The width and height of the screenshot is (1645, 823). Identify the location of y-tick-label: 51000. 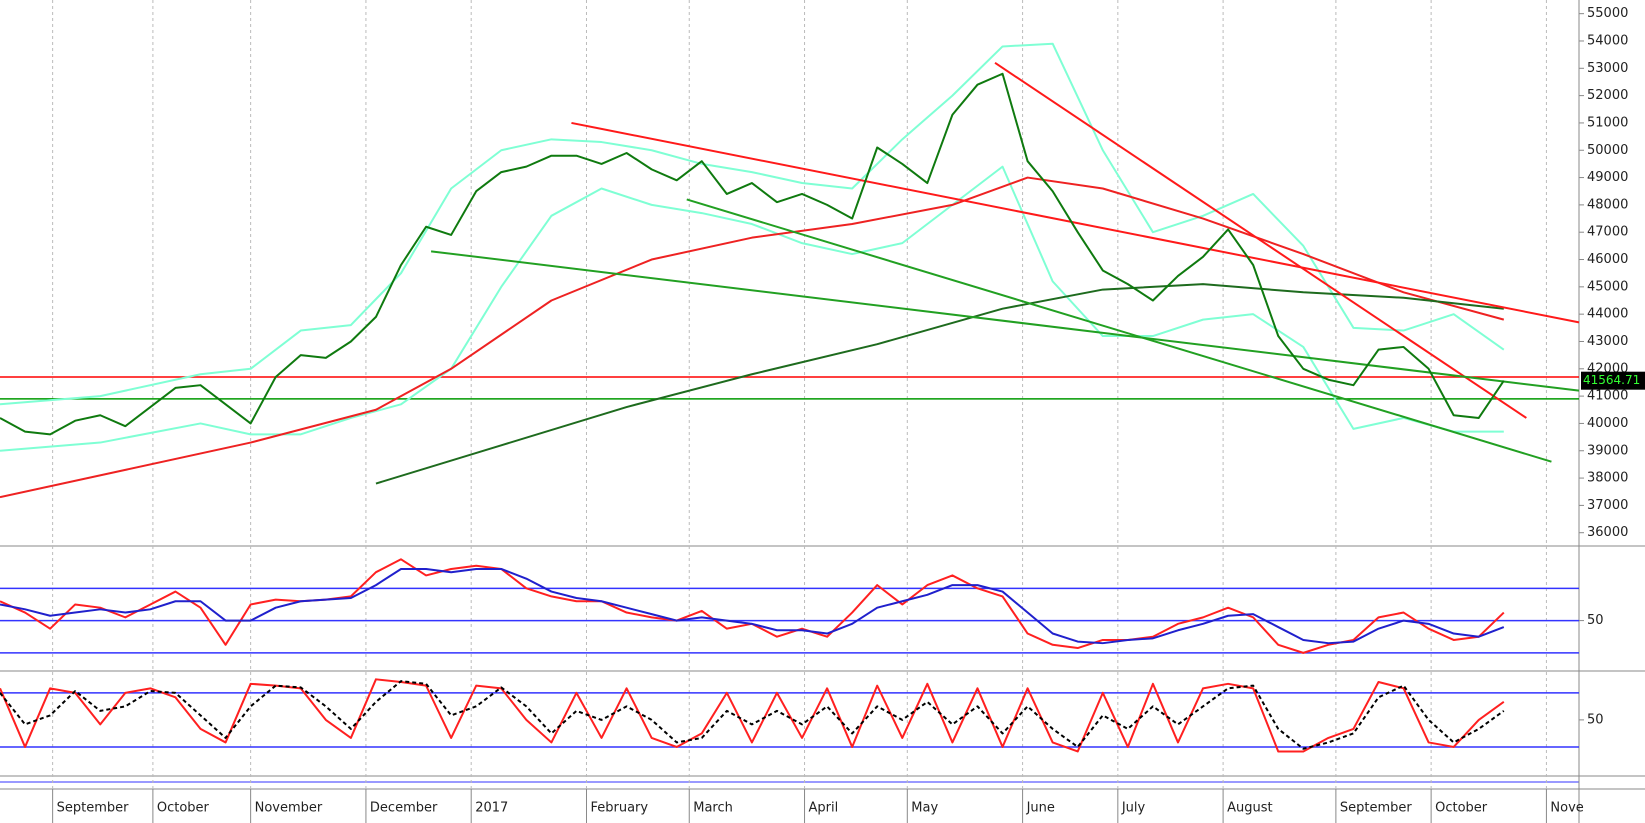
(1607, 122).